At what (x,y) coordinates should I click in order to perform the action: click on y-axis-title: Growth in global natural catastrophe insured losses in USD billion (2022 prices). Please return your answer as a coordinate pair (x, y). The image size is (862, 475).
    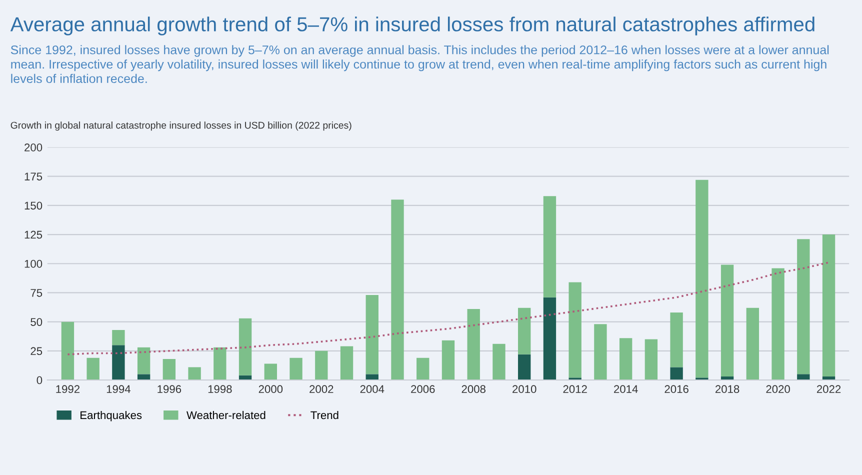
    Looking at the image, I should click on (181, 126).